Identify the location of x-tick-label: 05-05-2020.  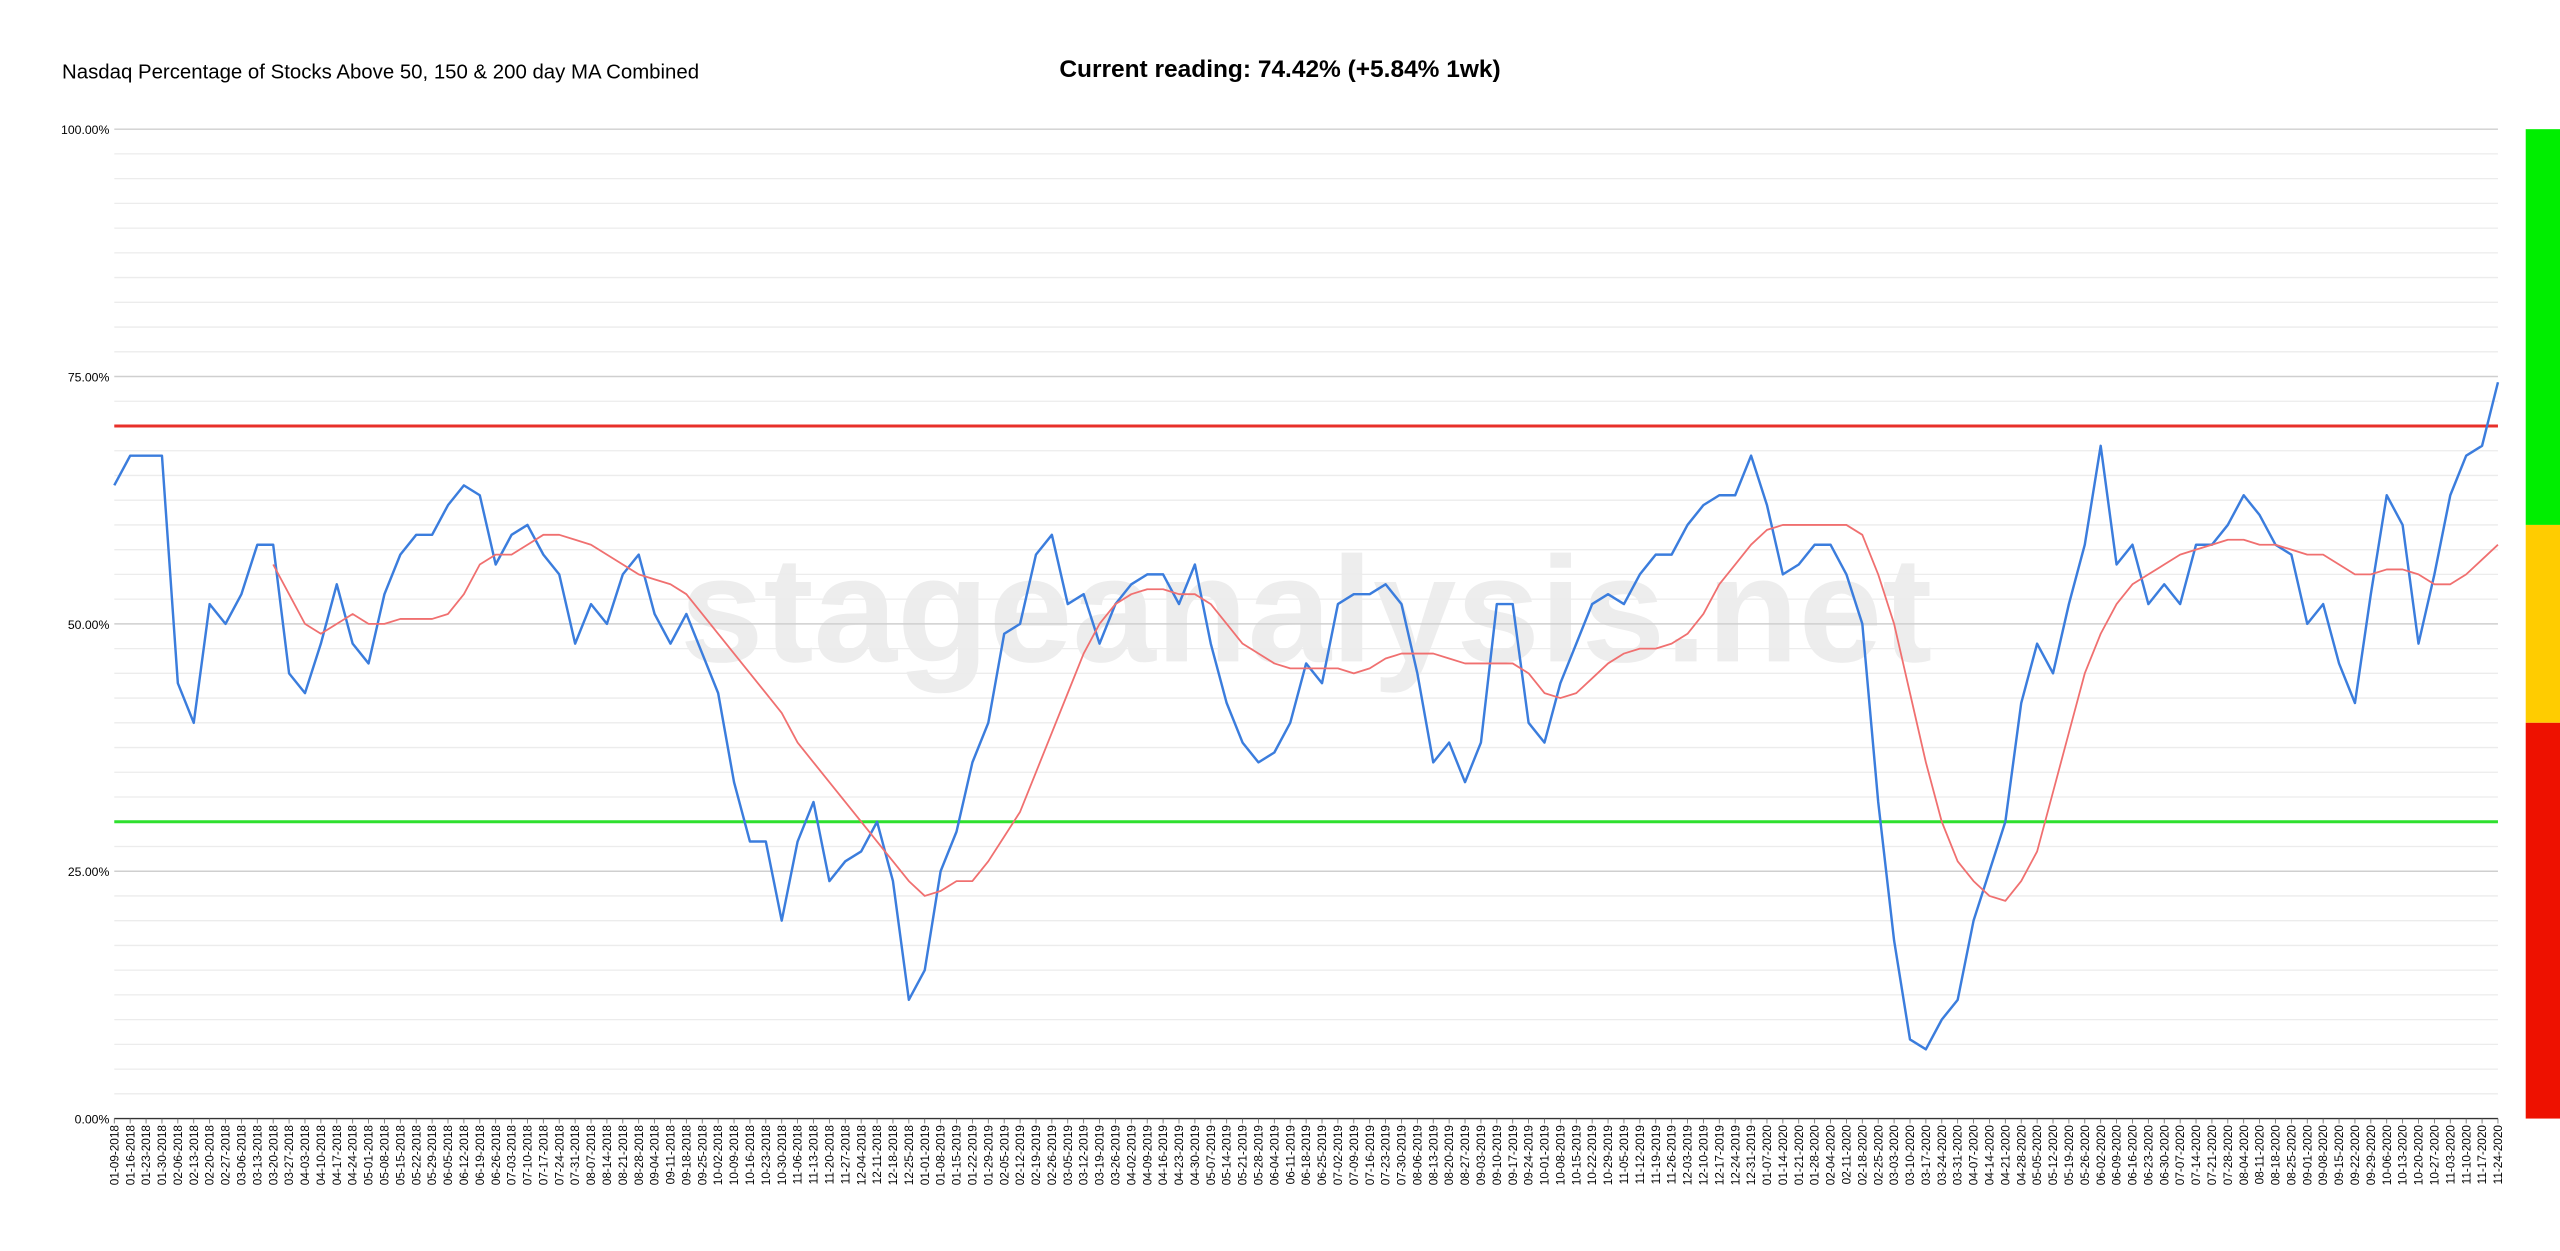
(2037, 1155).